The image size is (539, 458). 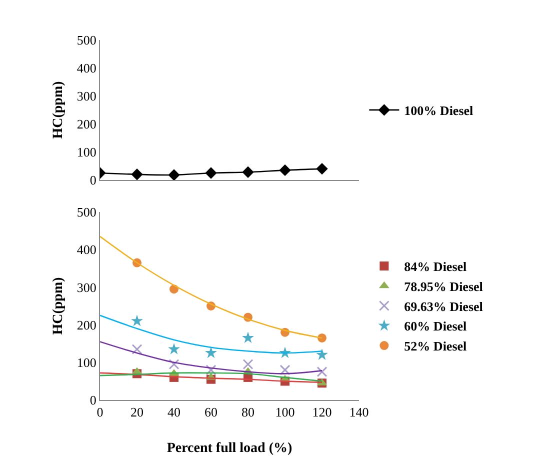 I want to click on legend-label: 69.63% Diesel, so click(x=444, y=306).